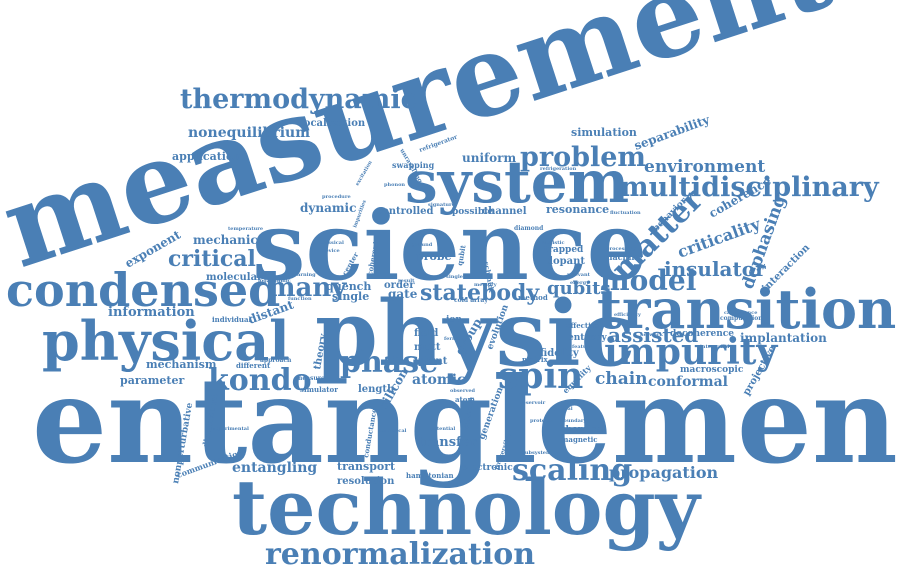  I want to click on word-signature: signature, so click(441, 205).